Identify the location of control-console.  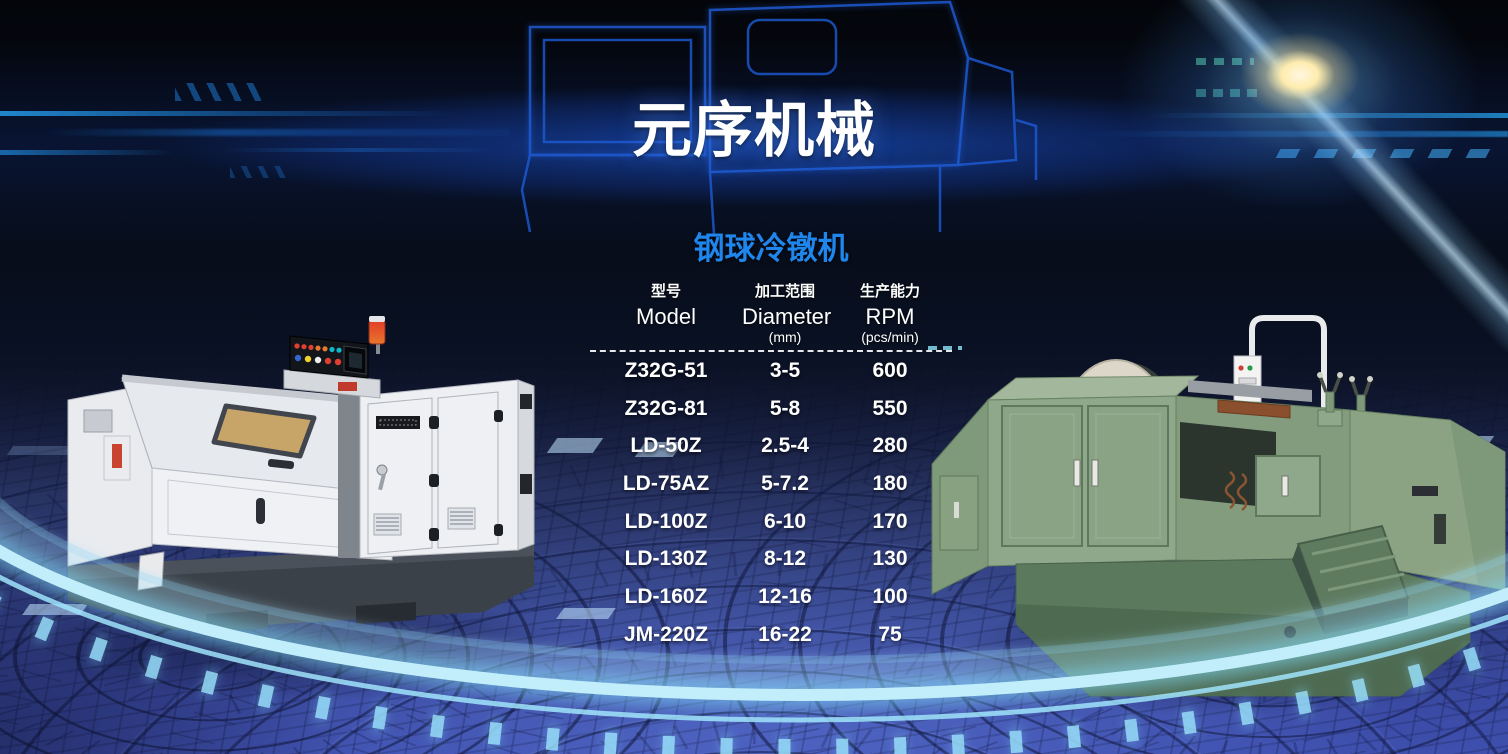
(334, 357).